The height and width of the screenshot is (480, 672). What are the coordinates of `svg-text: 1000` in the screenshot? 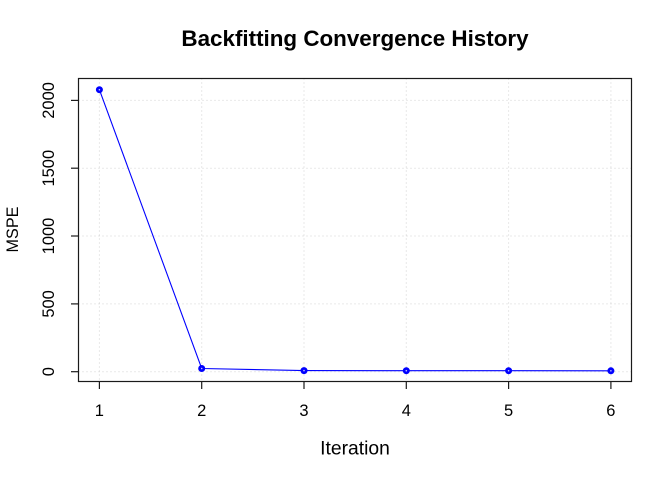 It's located at (49, 236).